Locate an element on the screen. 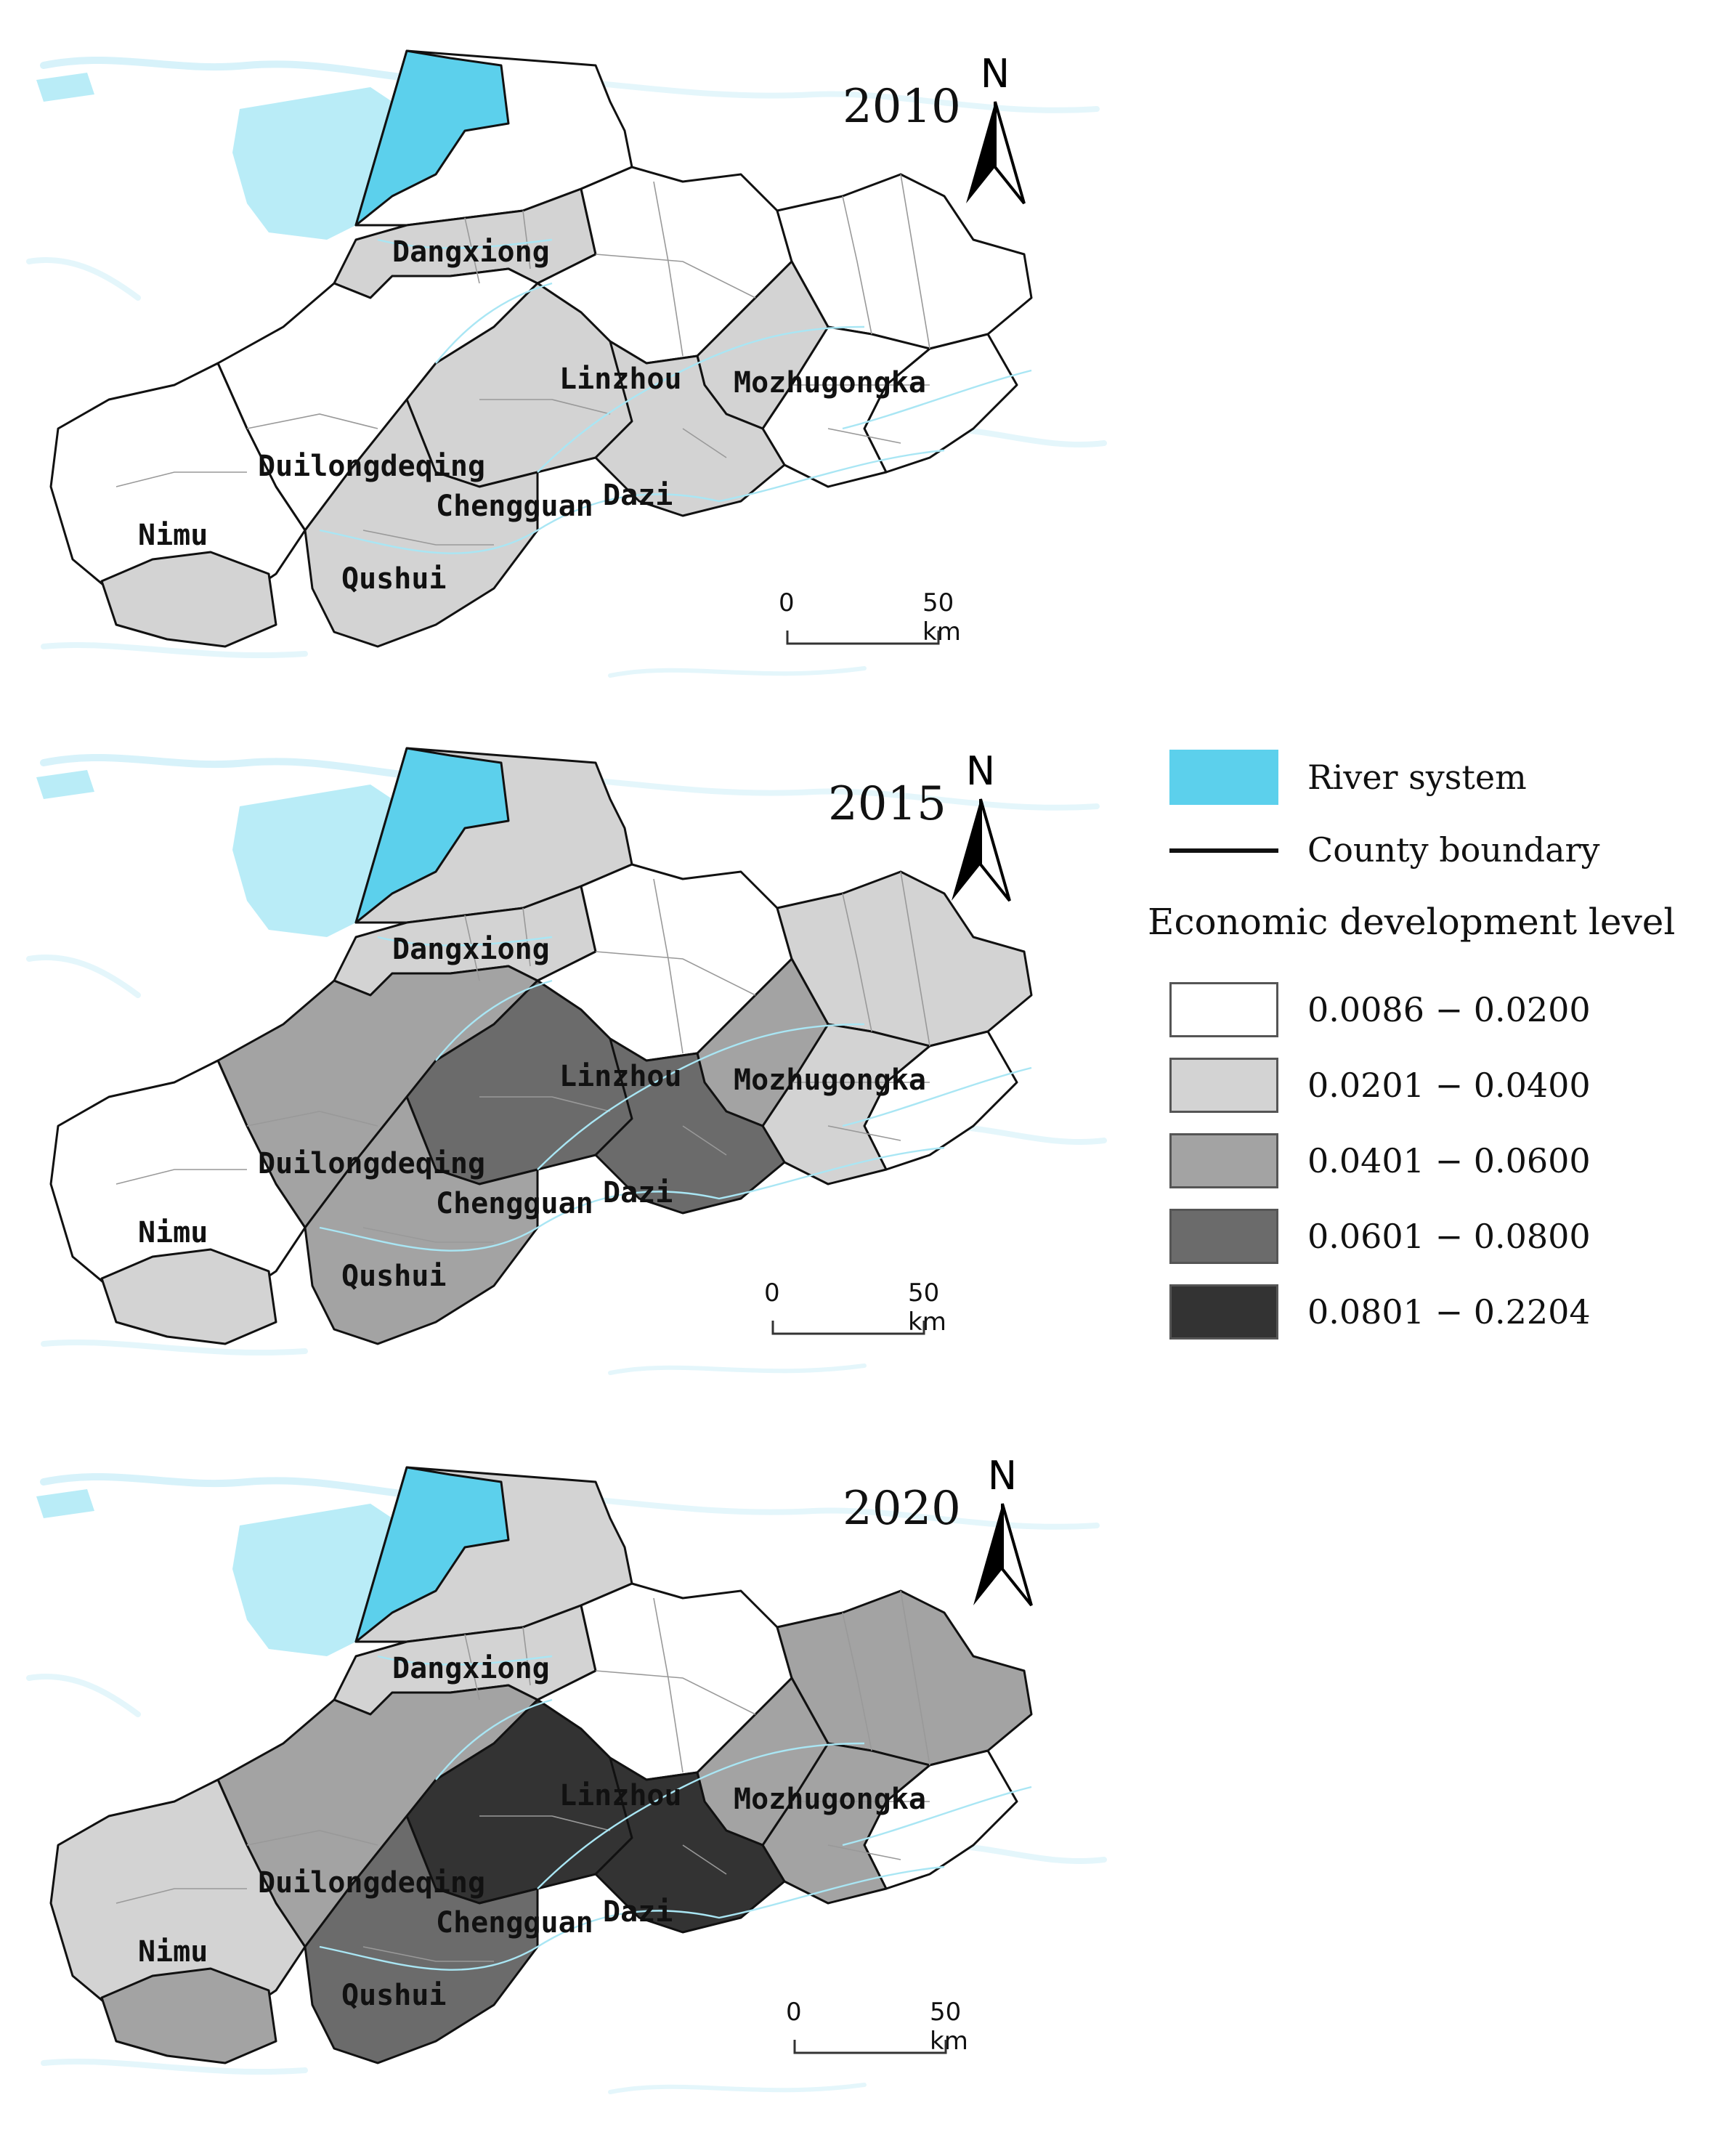  year-label-2010: 2010 is located at coordinates (902, 107).